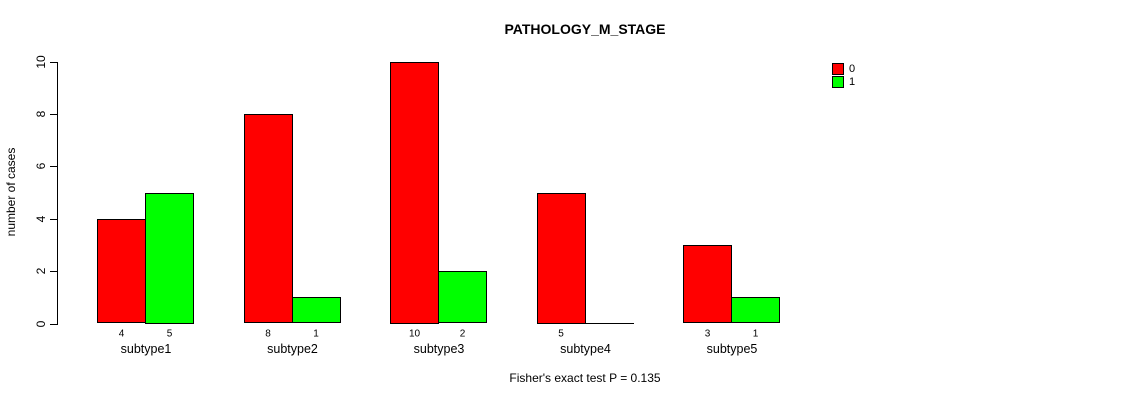 The width and height of the screenshot is (1140, 400). Describe the element at coordinates (732, 349) in the screenshot. I see `category-label: subtype5` at that location.